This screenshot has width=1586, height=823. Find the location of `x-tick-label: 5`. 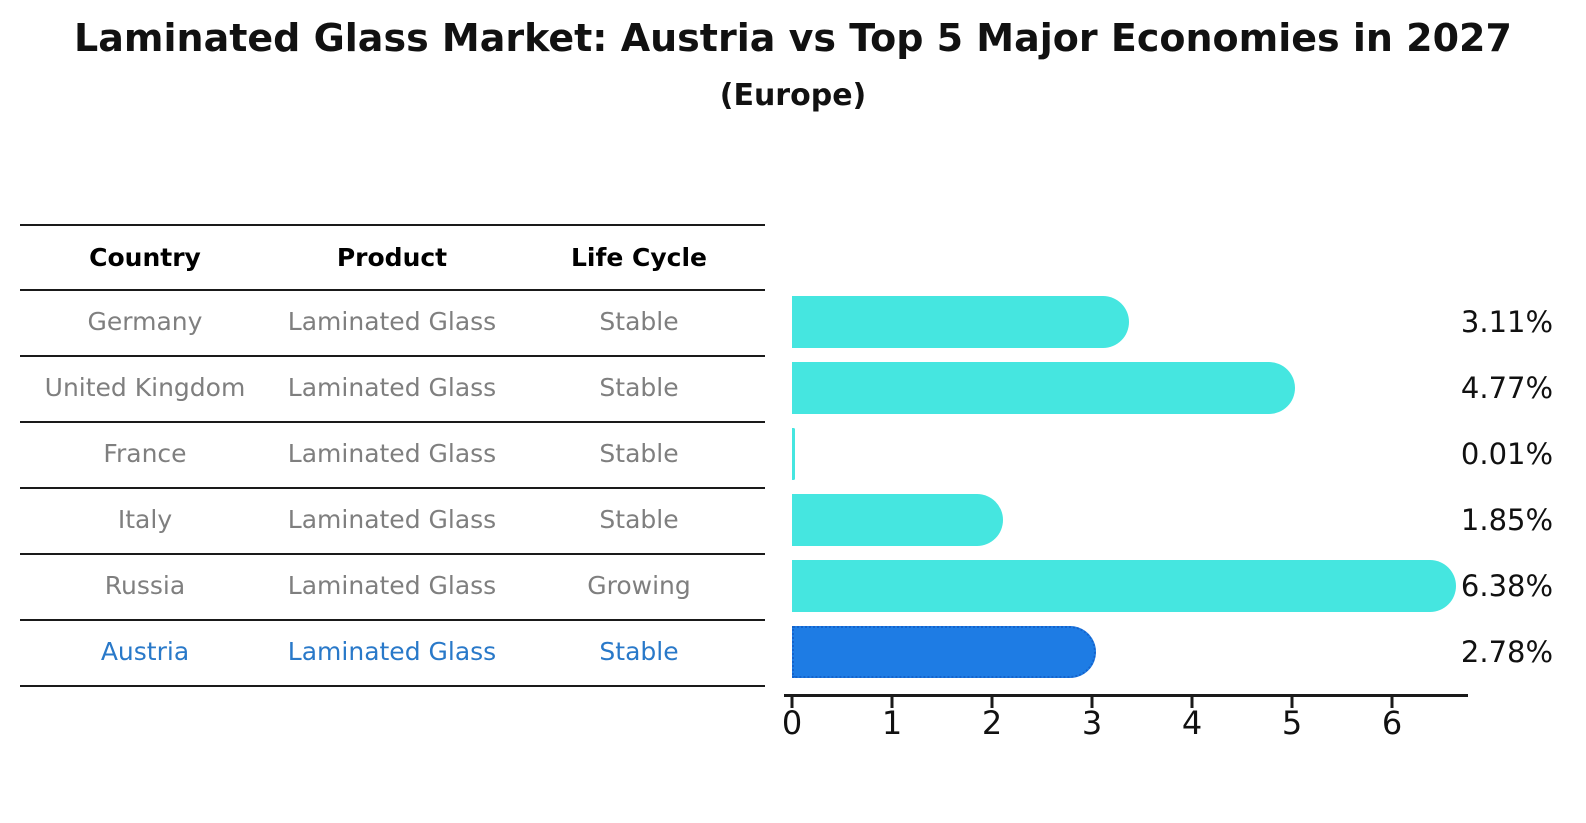

x-tick-label: 5 is located at coordinates (1292, 723).